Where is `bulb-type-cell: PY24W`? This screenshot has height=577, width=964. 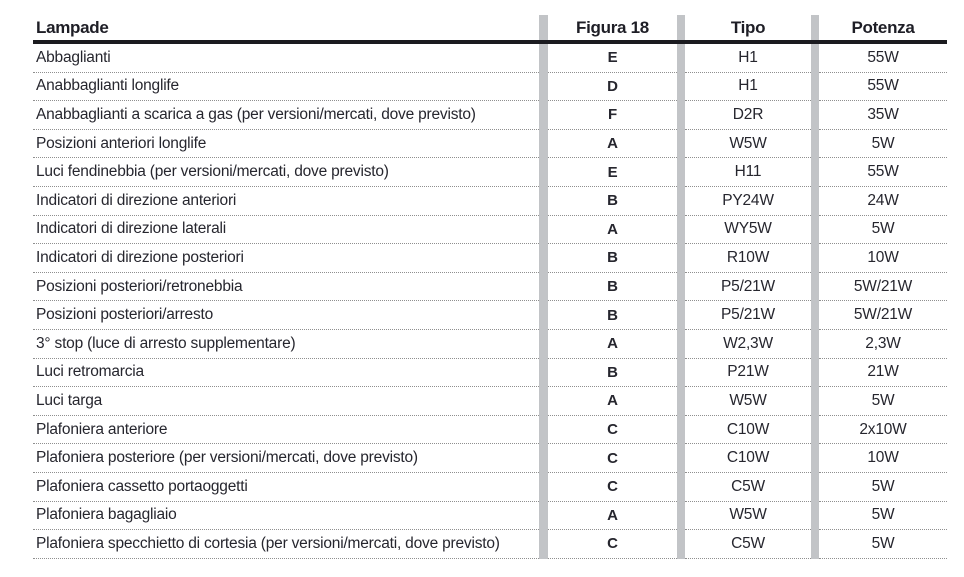
bulb-type-cell: PY24W is located at coordinates (748, 201).